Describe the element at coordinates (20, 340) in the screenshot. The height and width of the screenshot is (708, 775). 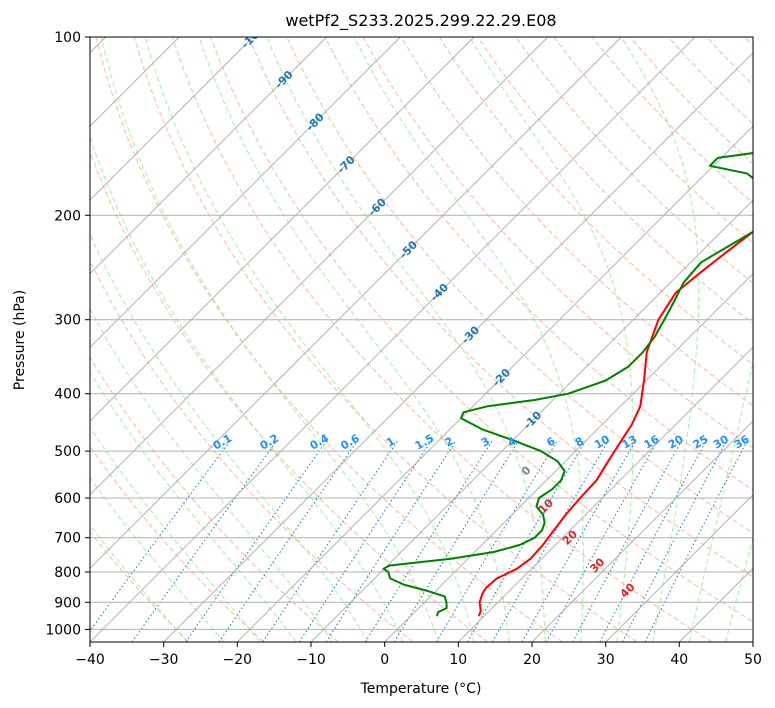
I see `y-axis-label: Pressure (hPa)` at that location.